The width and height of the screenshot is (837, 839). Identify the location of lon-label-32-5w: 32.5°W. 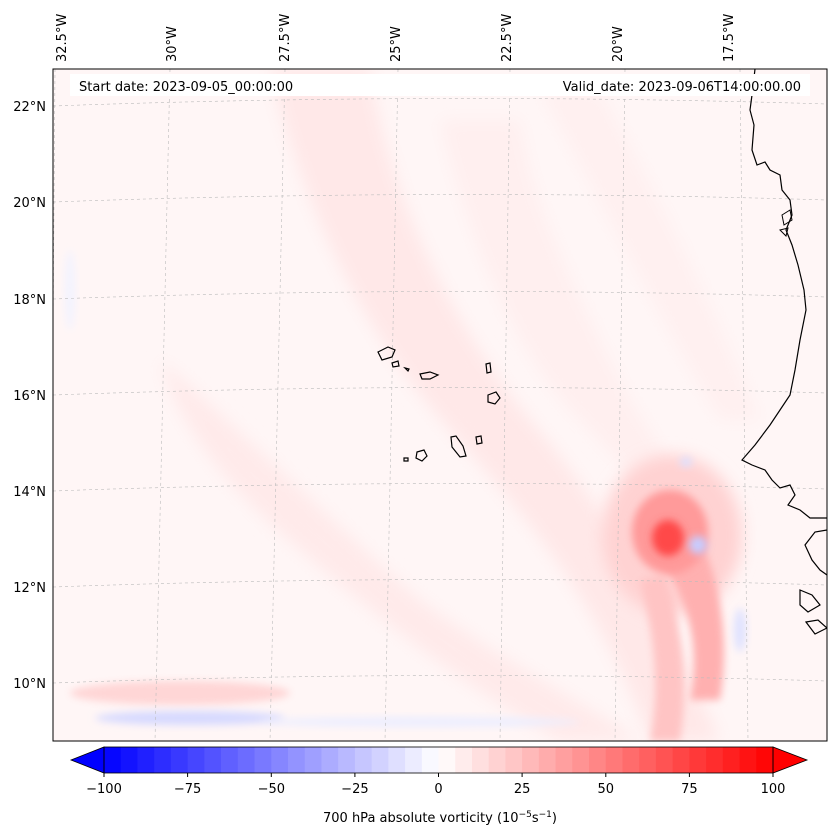
(62, 38).